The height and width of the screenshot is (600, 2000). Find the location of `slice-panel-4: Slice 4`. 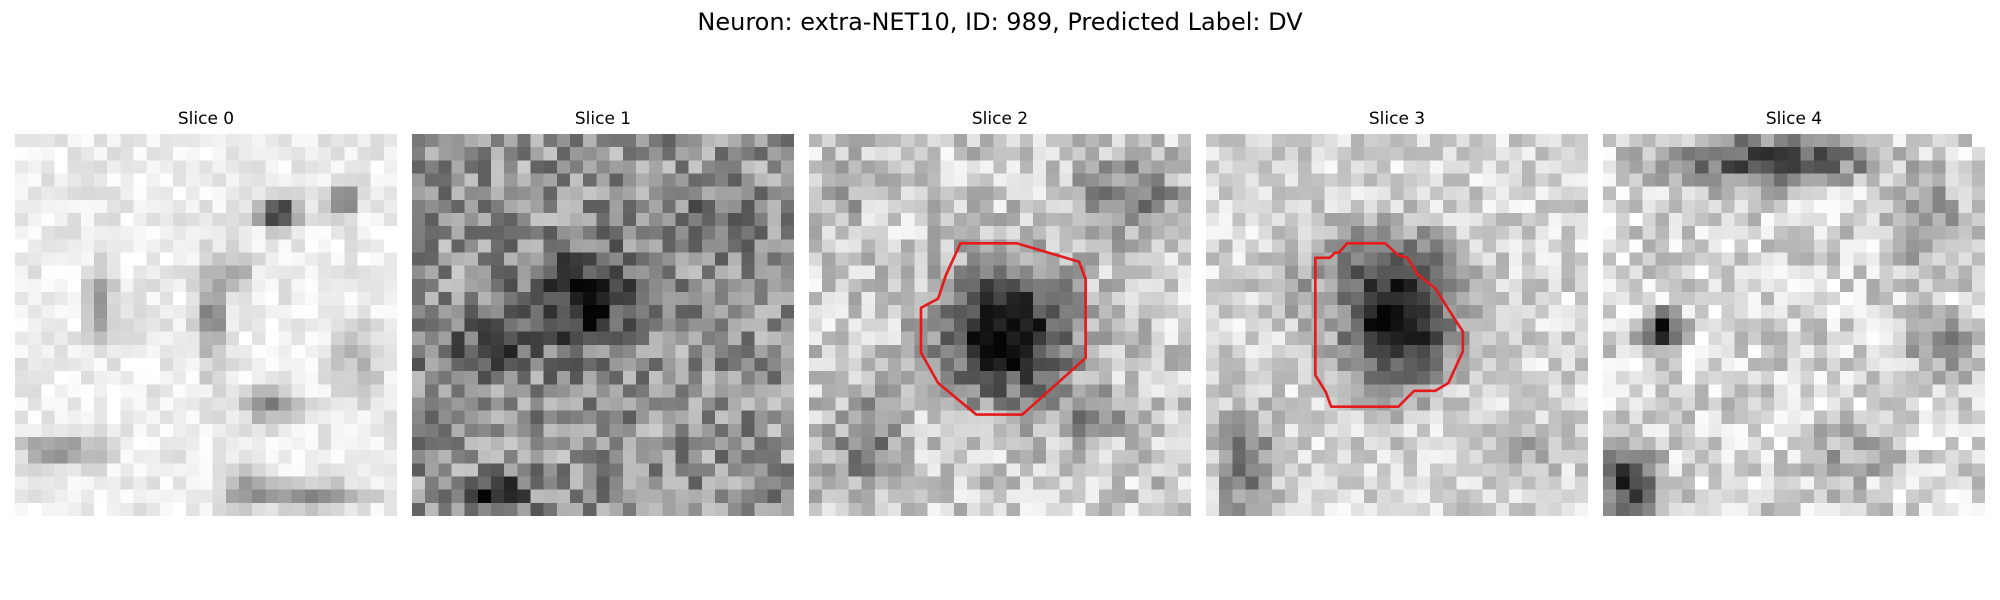

slice-panel-4: Slice 4 is located at coordinates (1794, 119).